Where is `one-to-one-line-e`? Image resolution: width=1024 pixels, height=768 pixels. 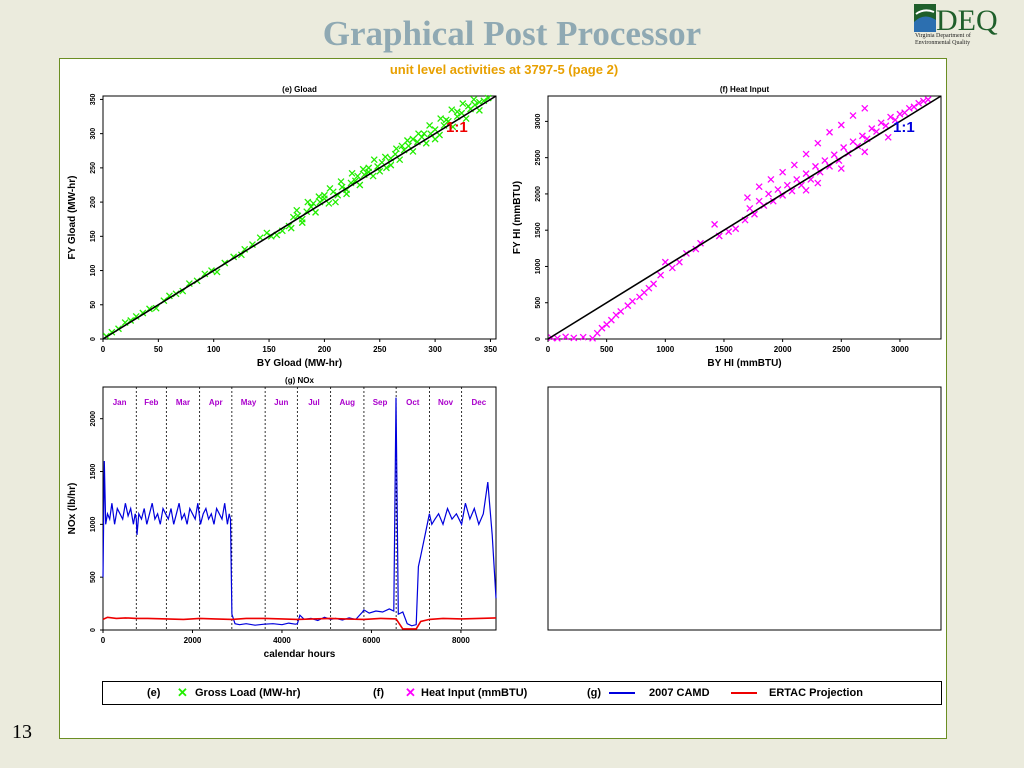
one-to-one-line-e is located at coordinates (299, 217).